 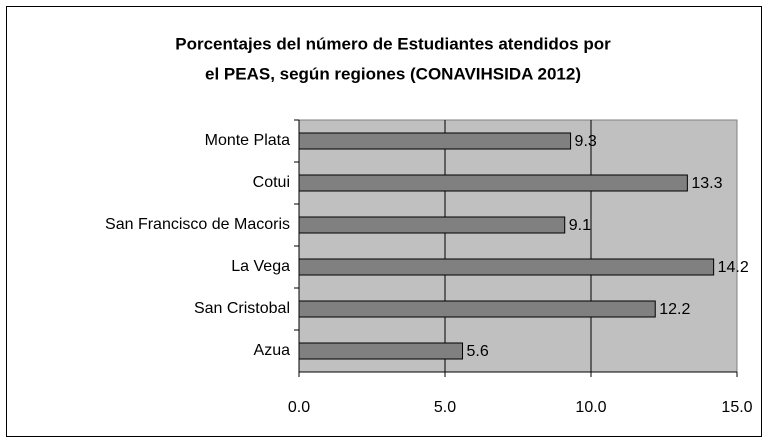 What do you see at coordinates (299, 407) in the screenshot?
I see `x-tick-label: 0.0` at bounding box center [299, 407].